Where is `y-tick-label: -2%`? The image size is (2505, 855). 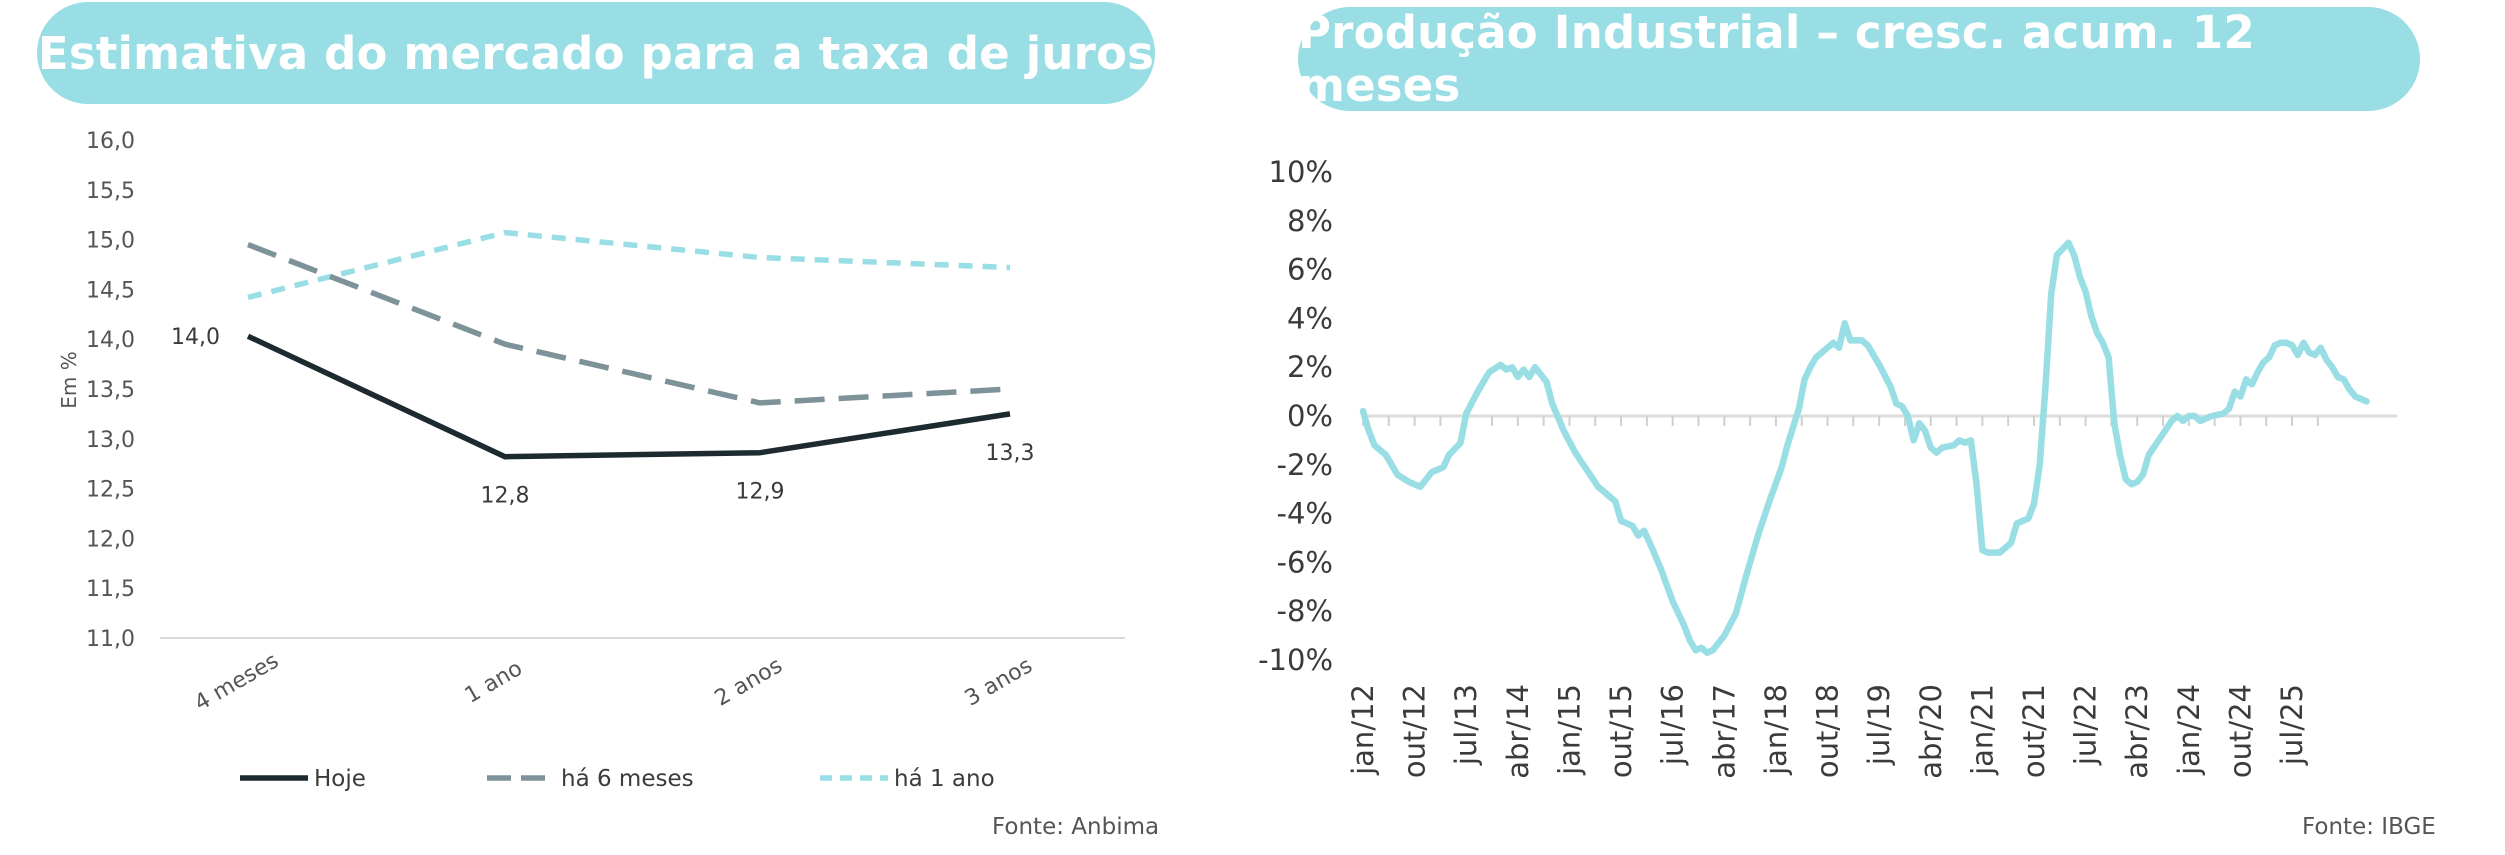 y-tick-label: -2% is located at coordinates (1305, 465).